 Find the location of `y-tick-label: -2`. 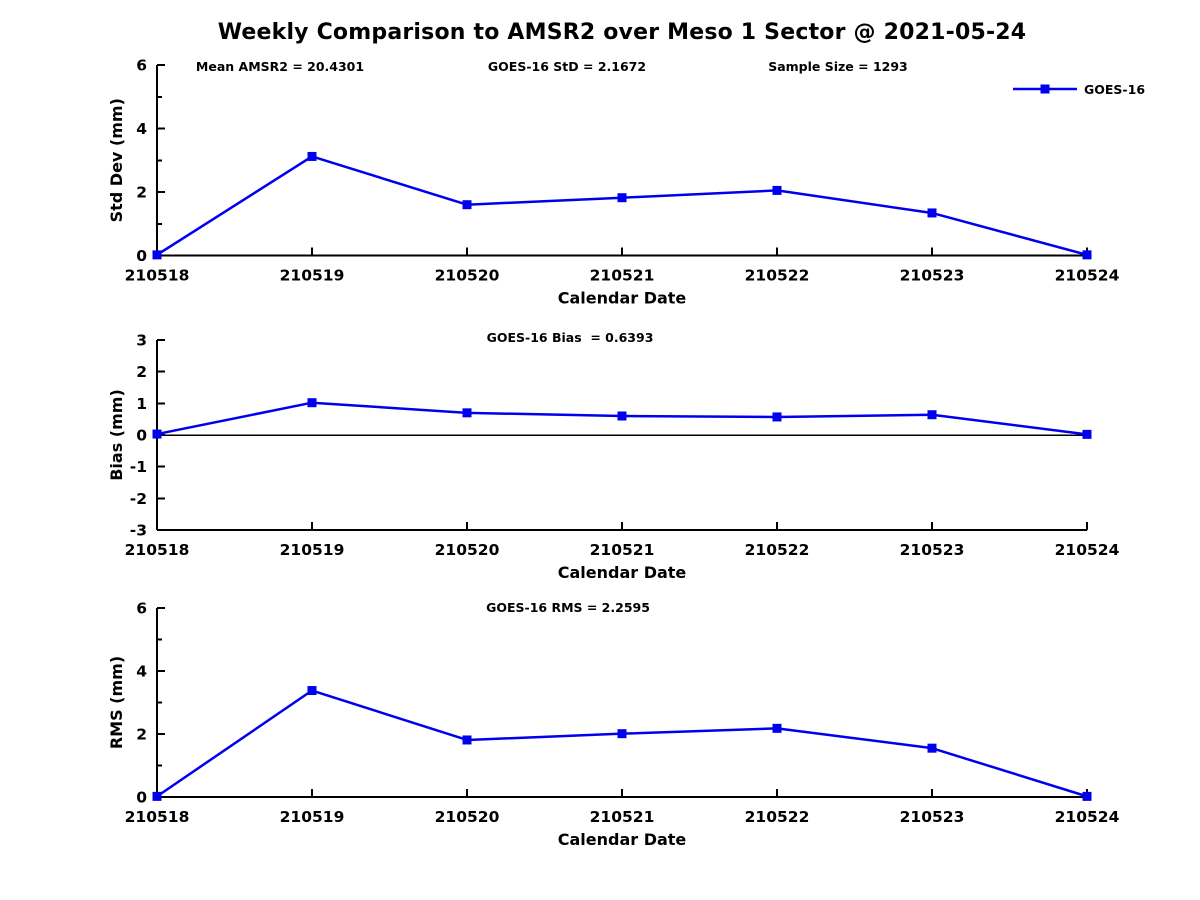

y-tick-label: -2 is located at coordinates (138, 499).